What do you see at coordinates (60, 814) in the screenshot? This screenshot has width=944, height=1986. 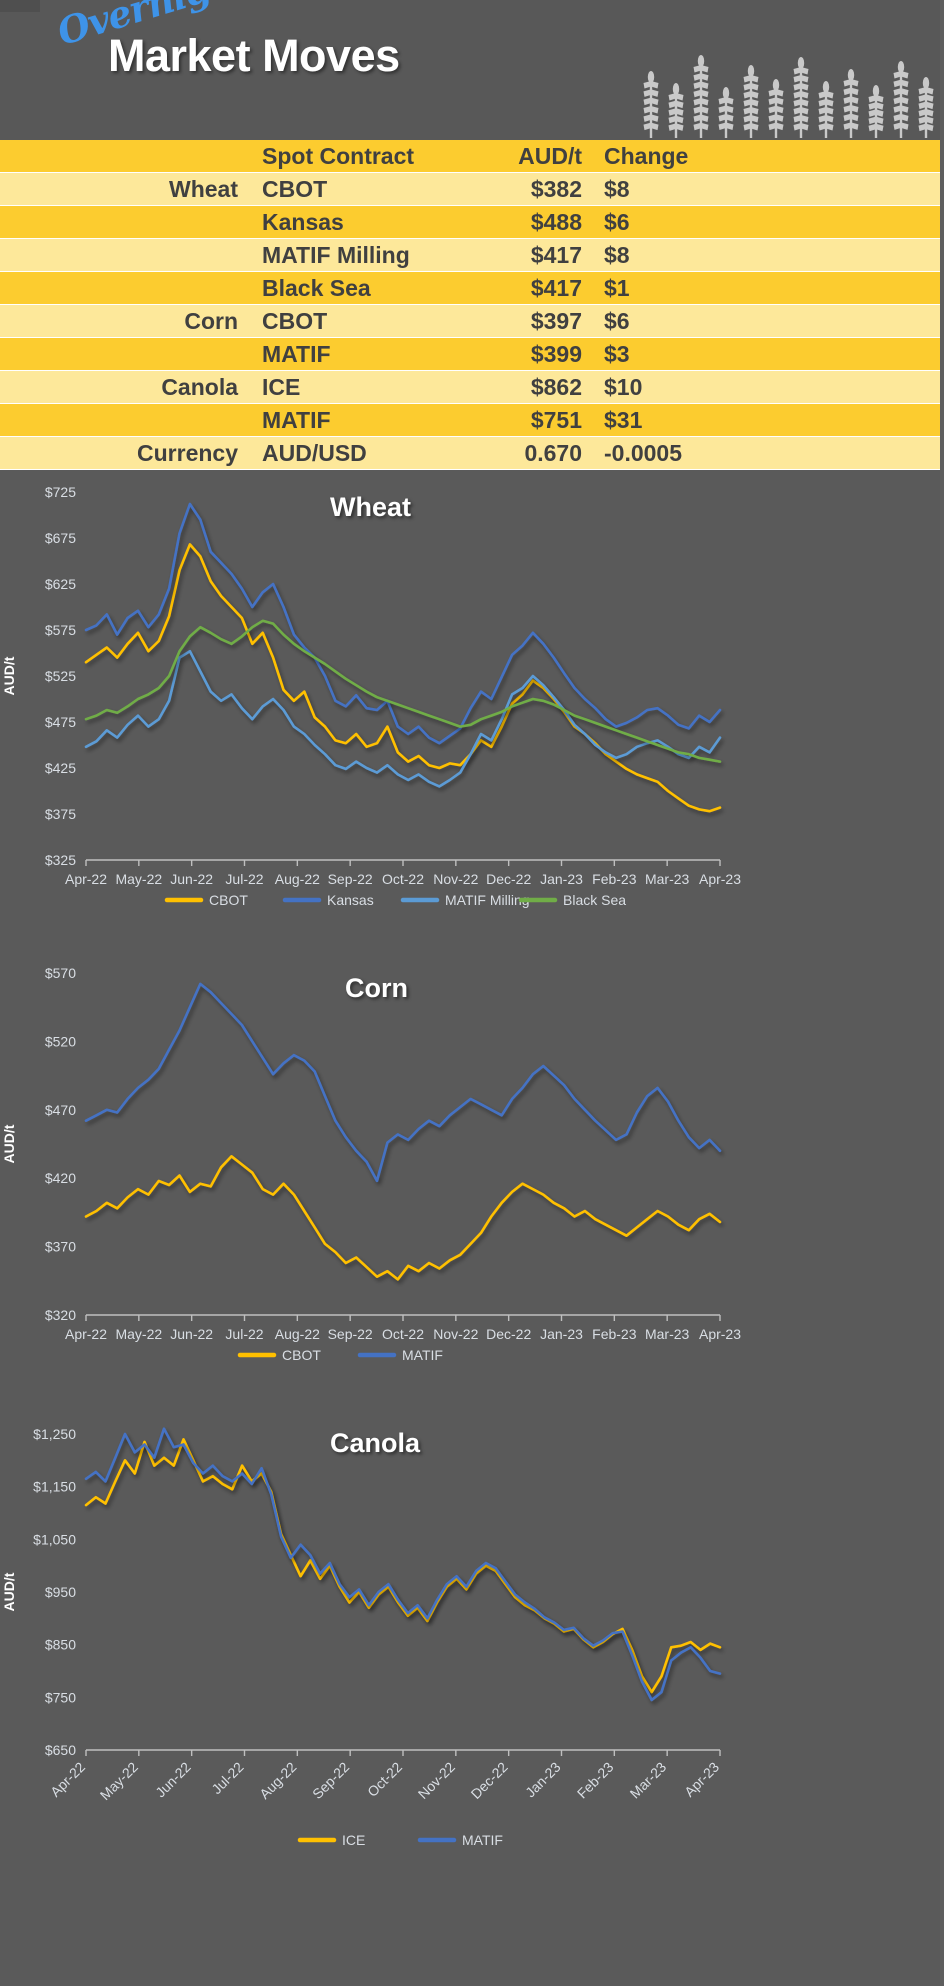 I see `svg-text: $375` at bounding box center [60, 814].